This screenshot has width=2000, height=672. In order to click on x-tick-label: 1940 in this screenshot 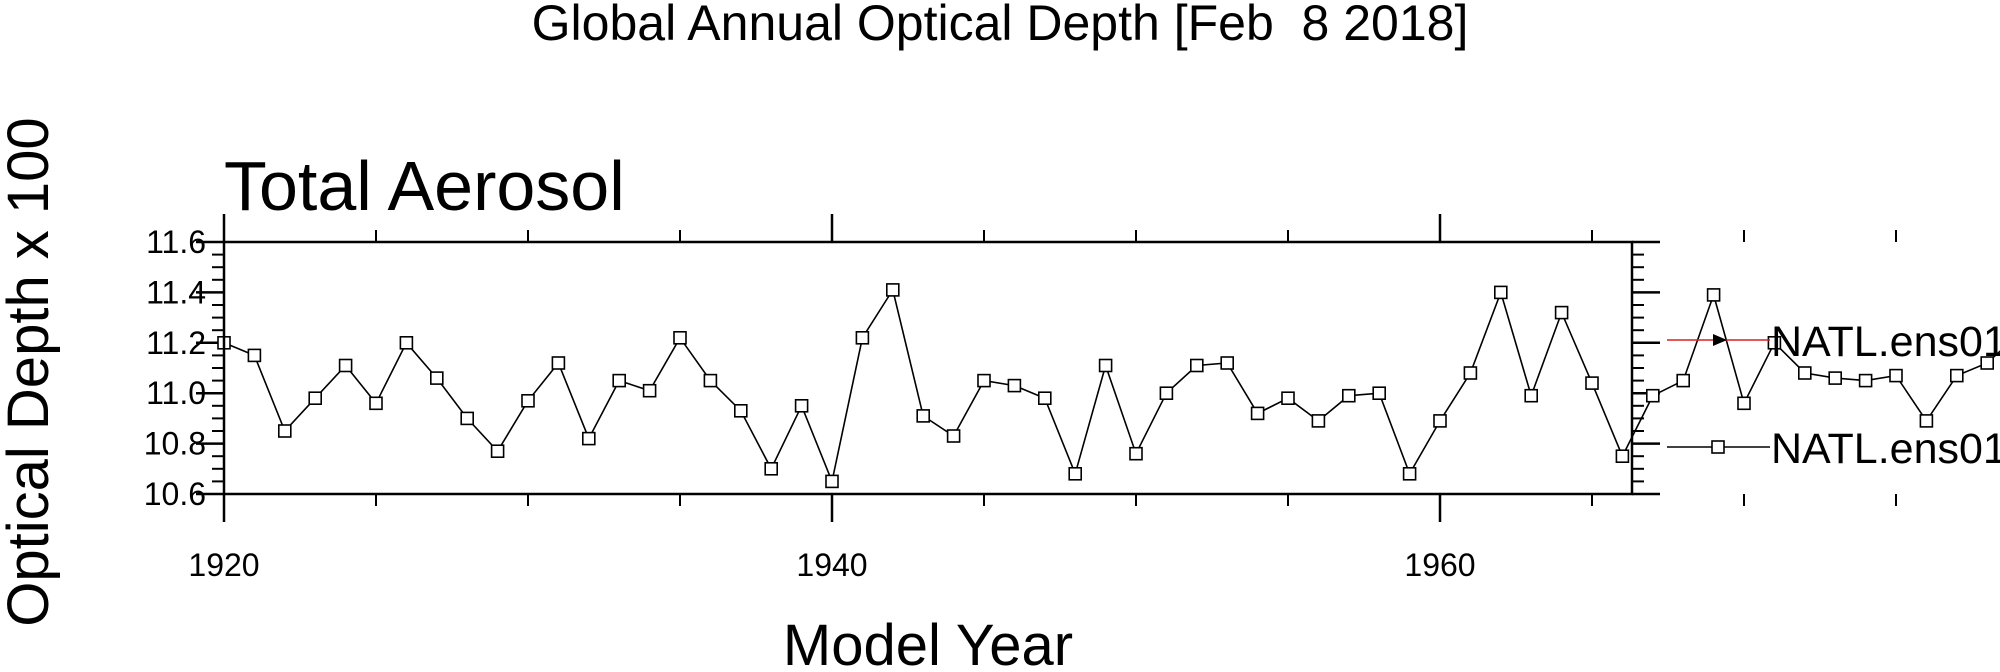, I will do `click(831, 565)`.